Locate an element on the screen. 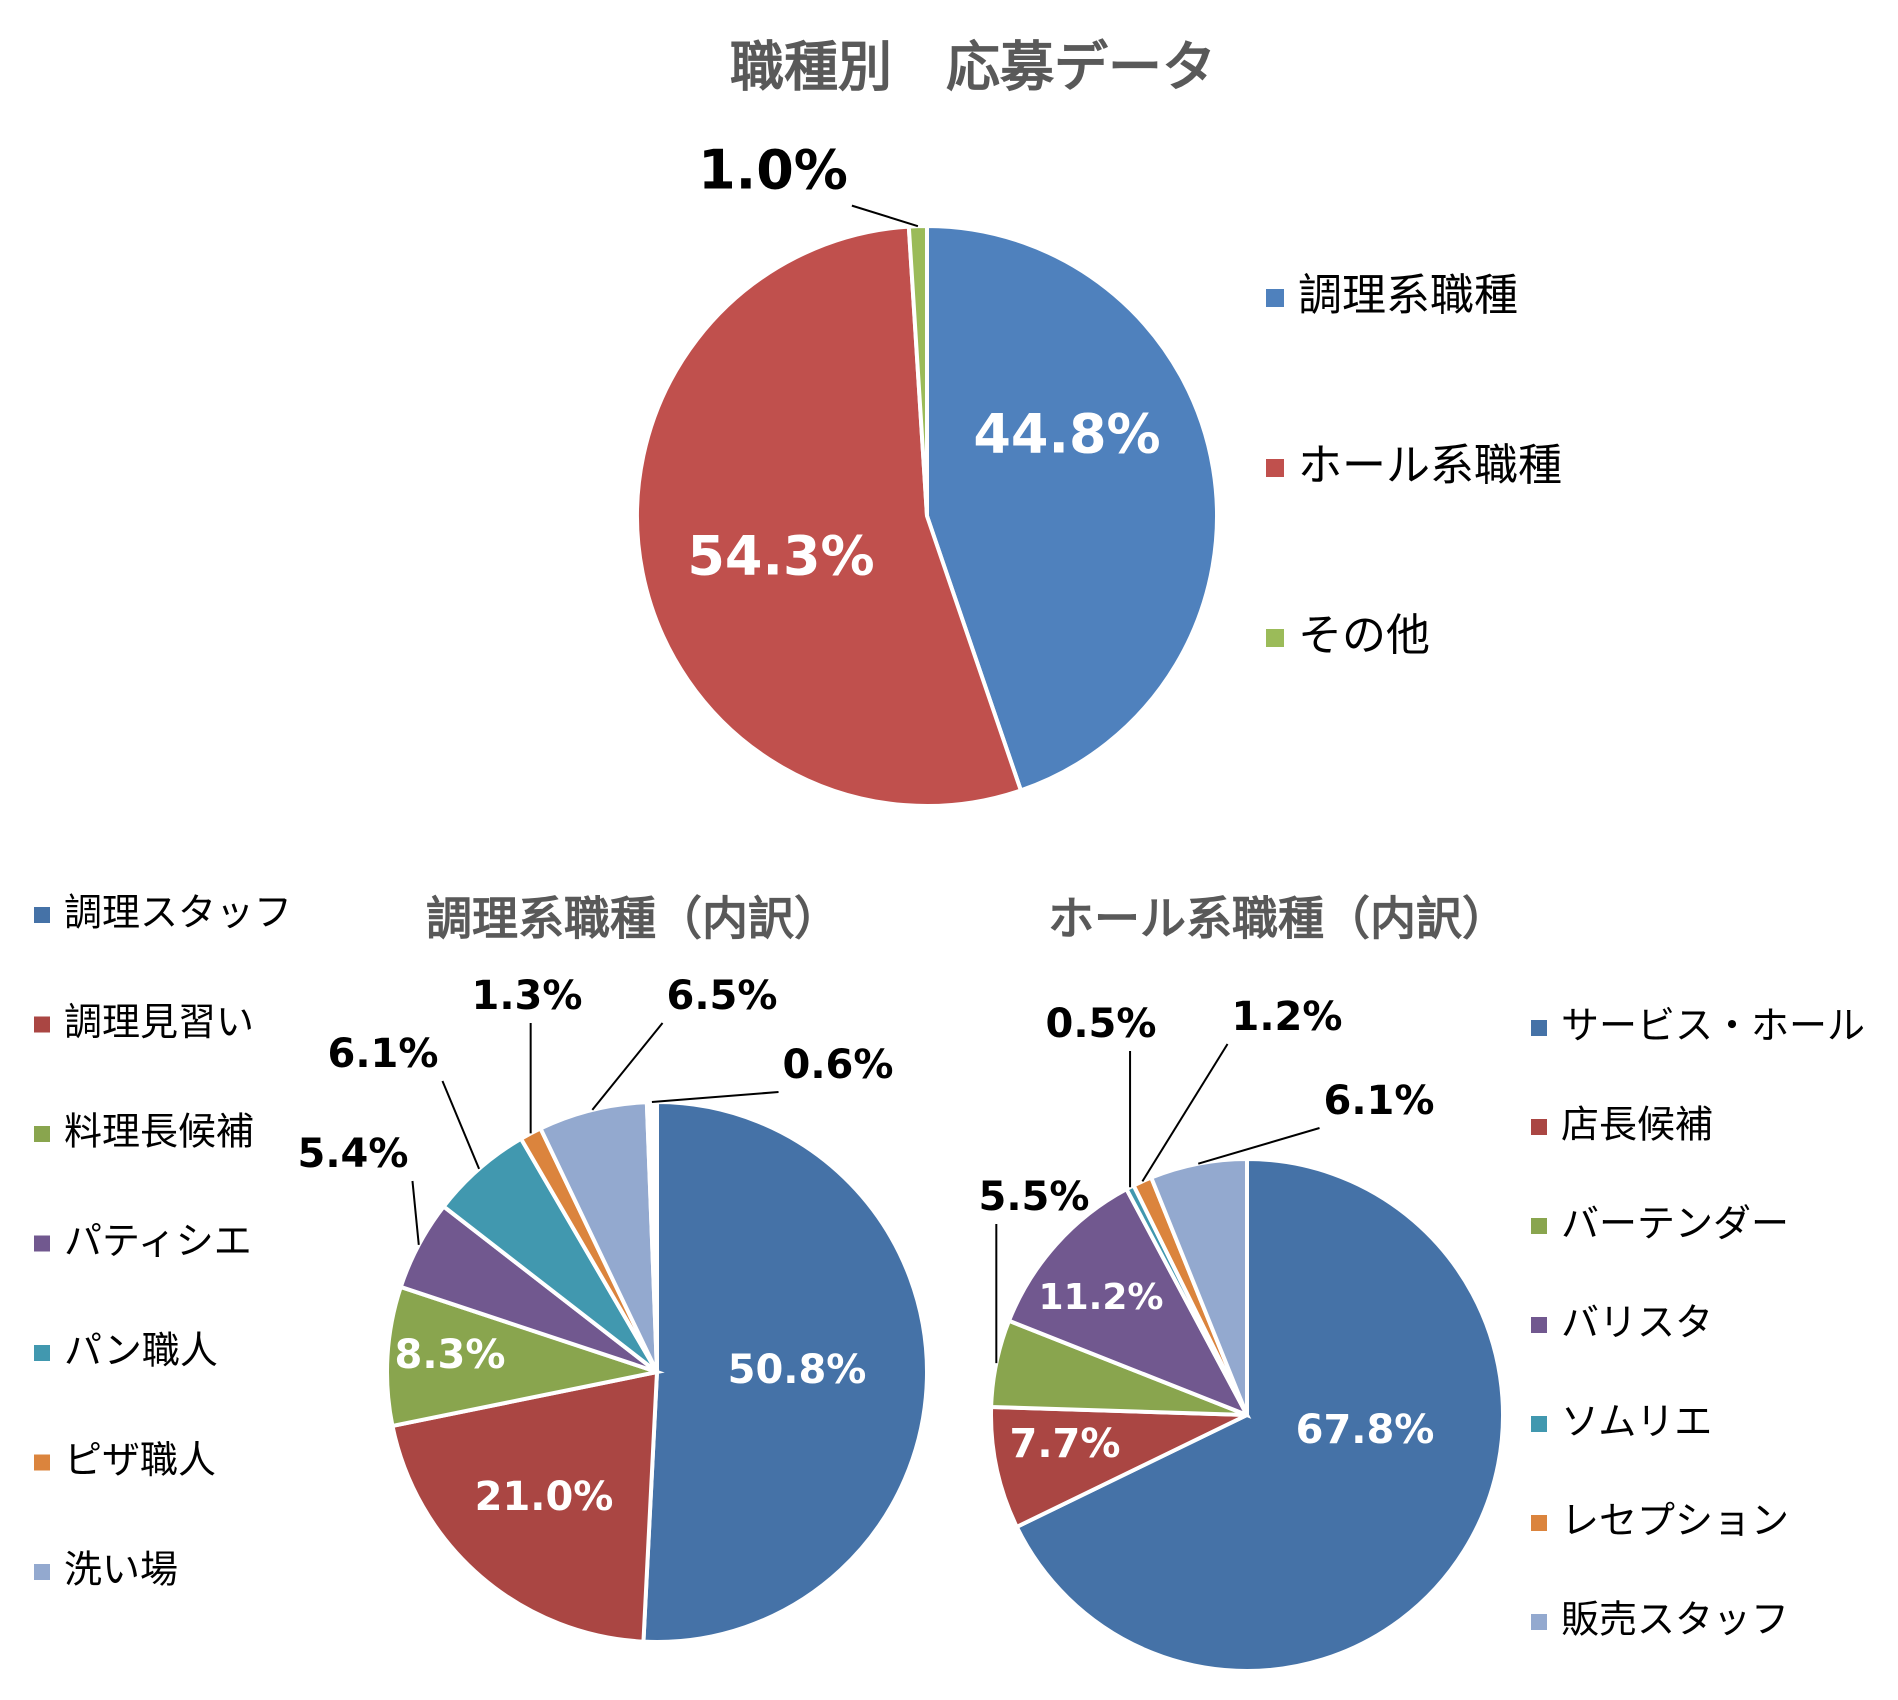 The image size is (1898, 1700). data-label: 50.8% is located at coordinates (797, 1370).